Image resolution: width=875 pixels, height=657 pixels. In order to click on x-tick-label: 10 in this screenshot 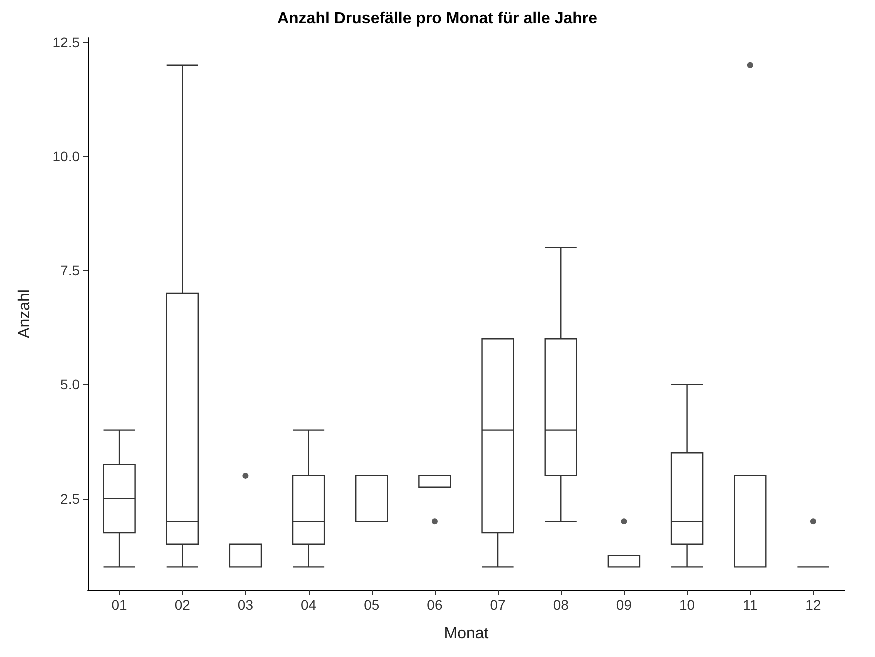, I will do `click(688, 605)`.